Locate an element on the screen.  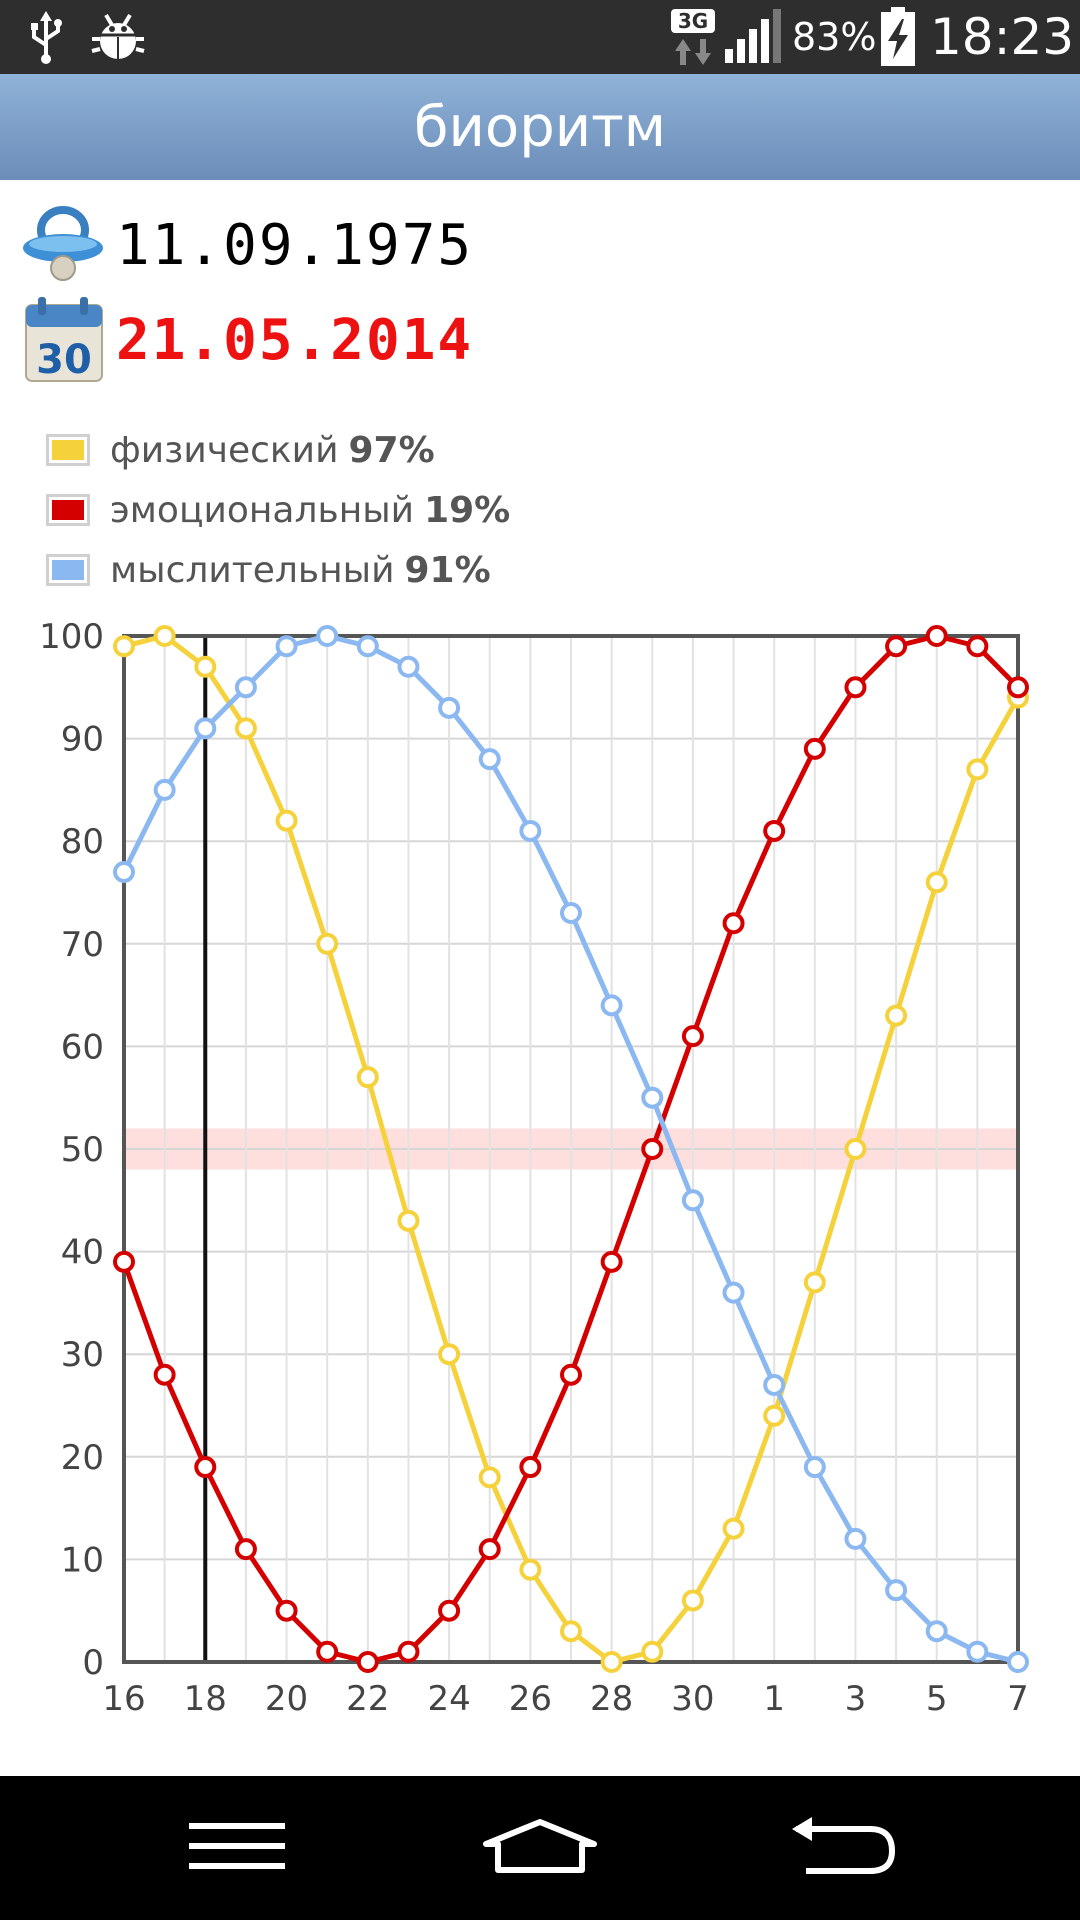
legend-label: эмоциональный is located at coordinates (262, 510).